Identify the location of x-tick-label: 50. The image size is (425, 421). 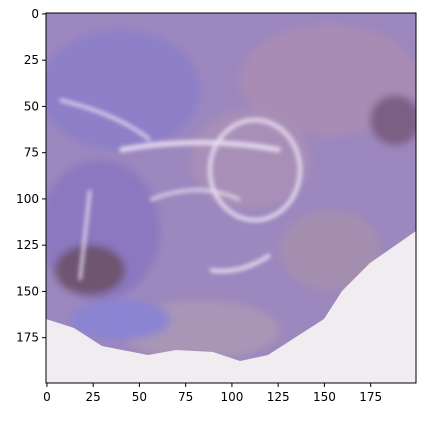
(139, 397).